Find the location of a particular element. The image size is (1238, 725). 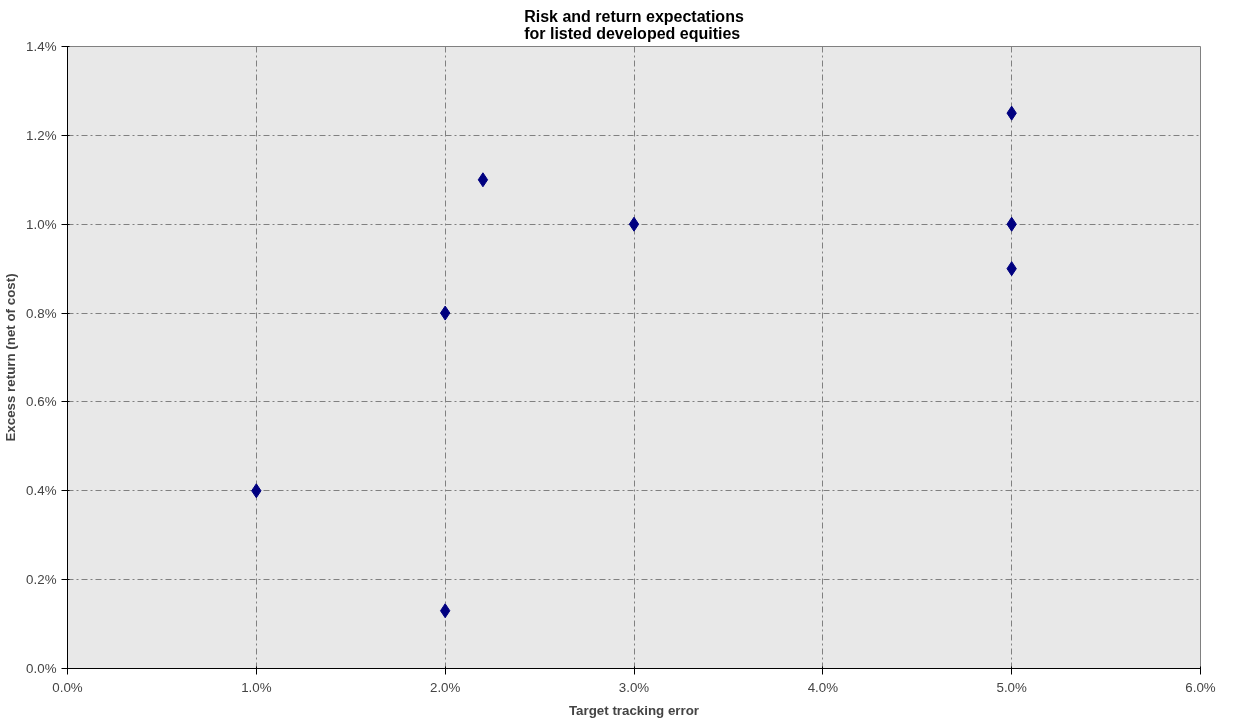

x-tick-label: 3.0% is located at coordinates (634, 687).